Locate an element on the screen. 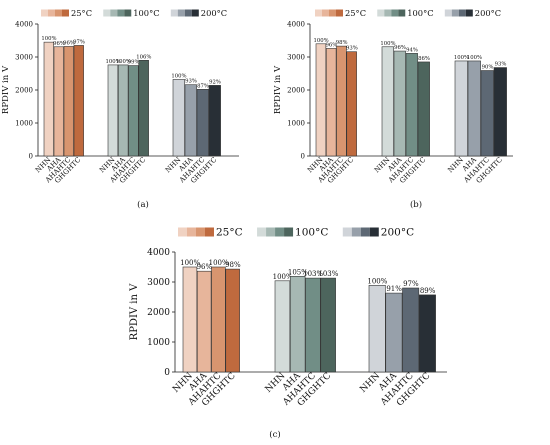  data-label: 93% is located at coordinates (352, 49).